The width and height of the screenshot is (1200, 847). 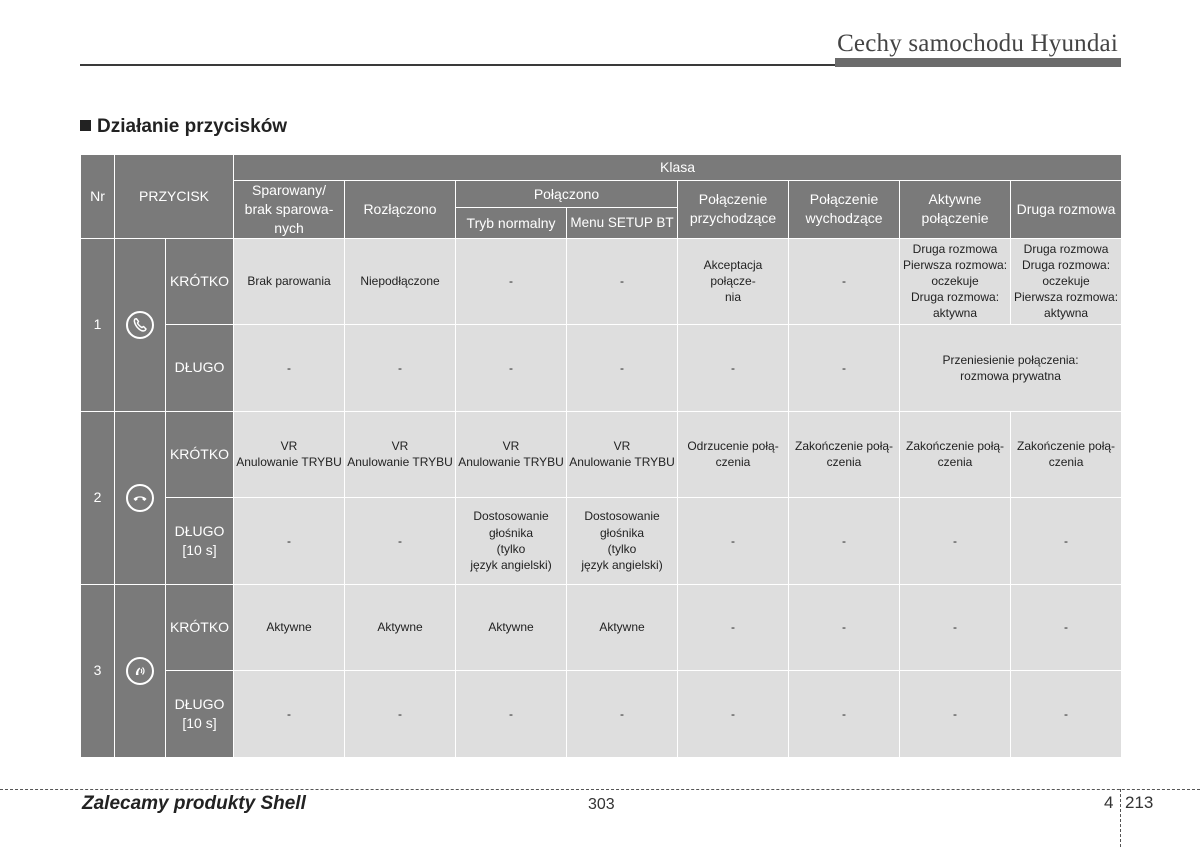 What do you see at coordinates (1109, 802) in the screenshot?
I see `footer-chapter-number: 4` at bounding box center [1109, 802].